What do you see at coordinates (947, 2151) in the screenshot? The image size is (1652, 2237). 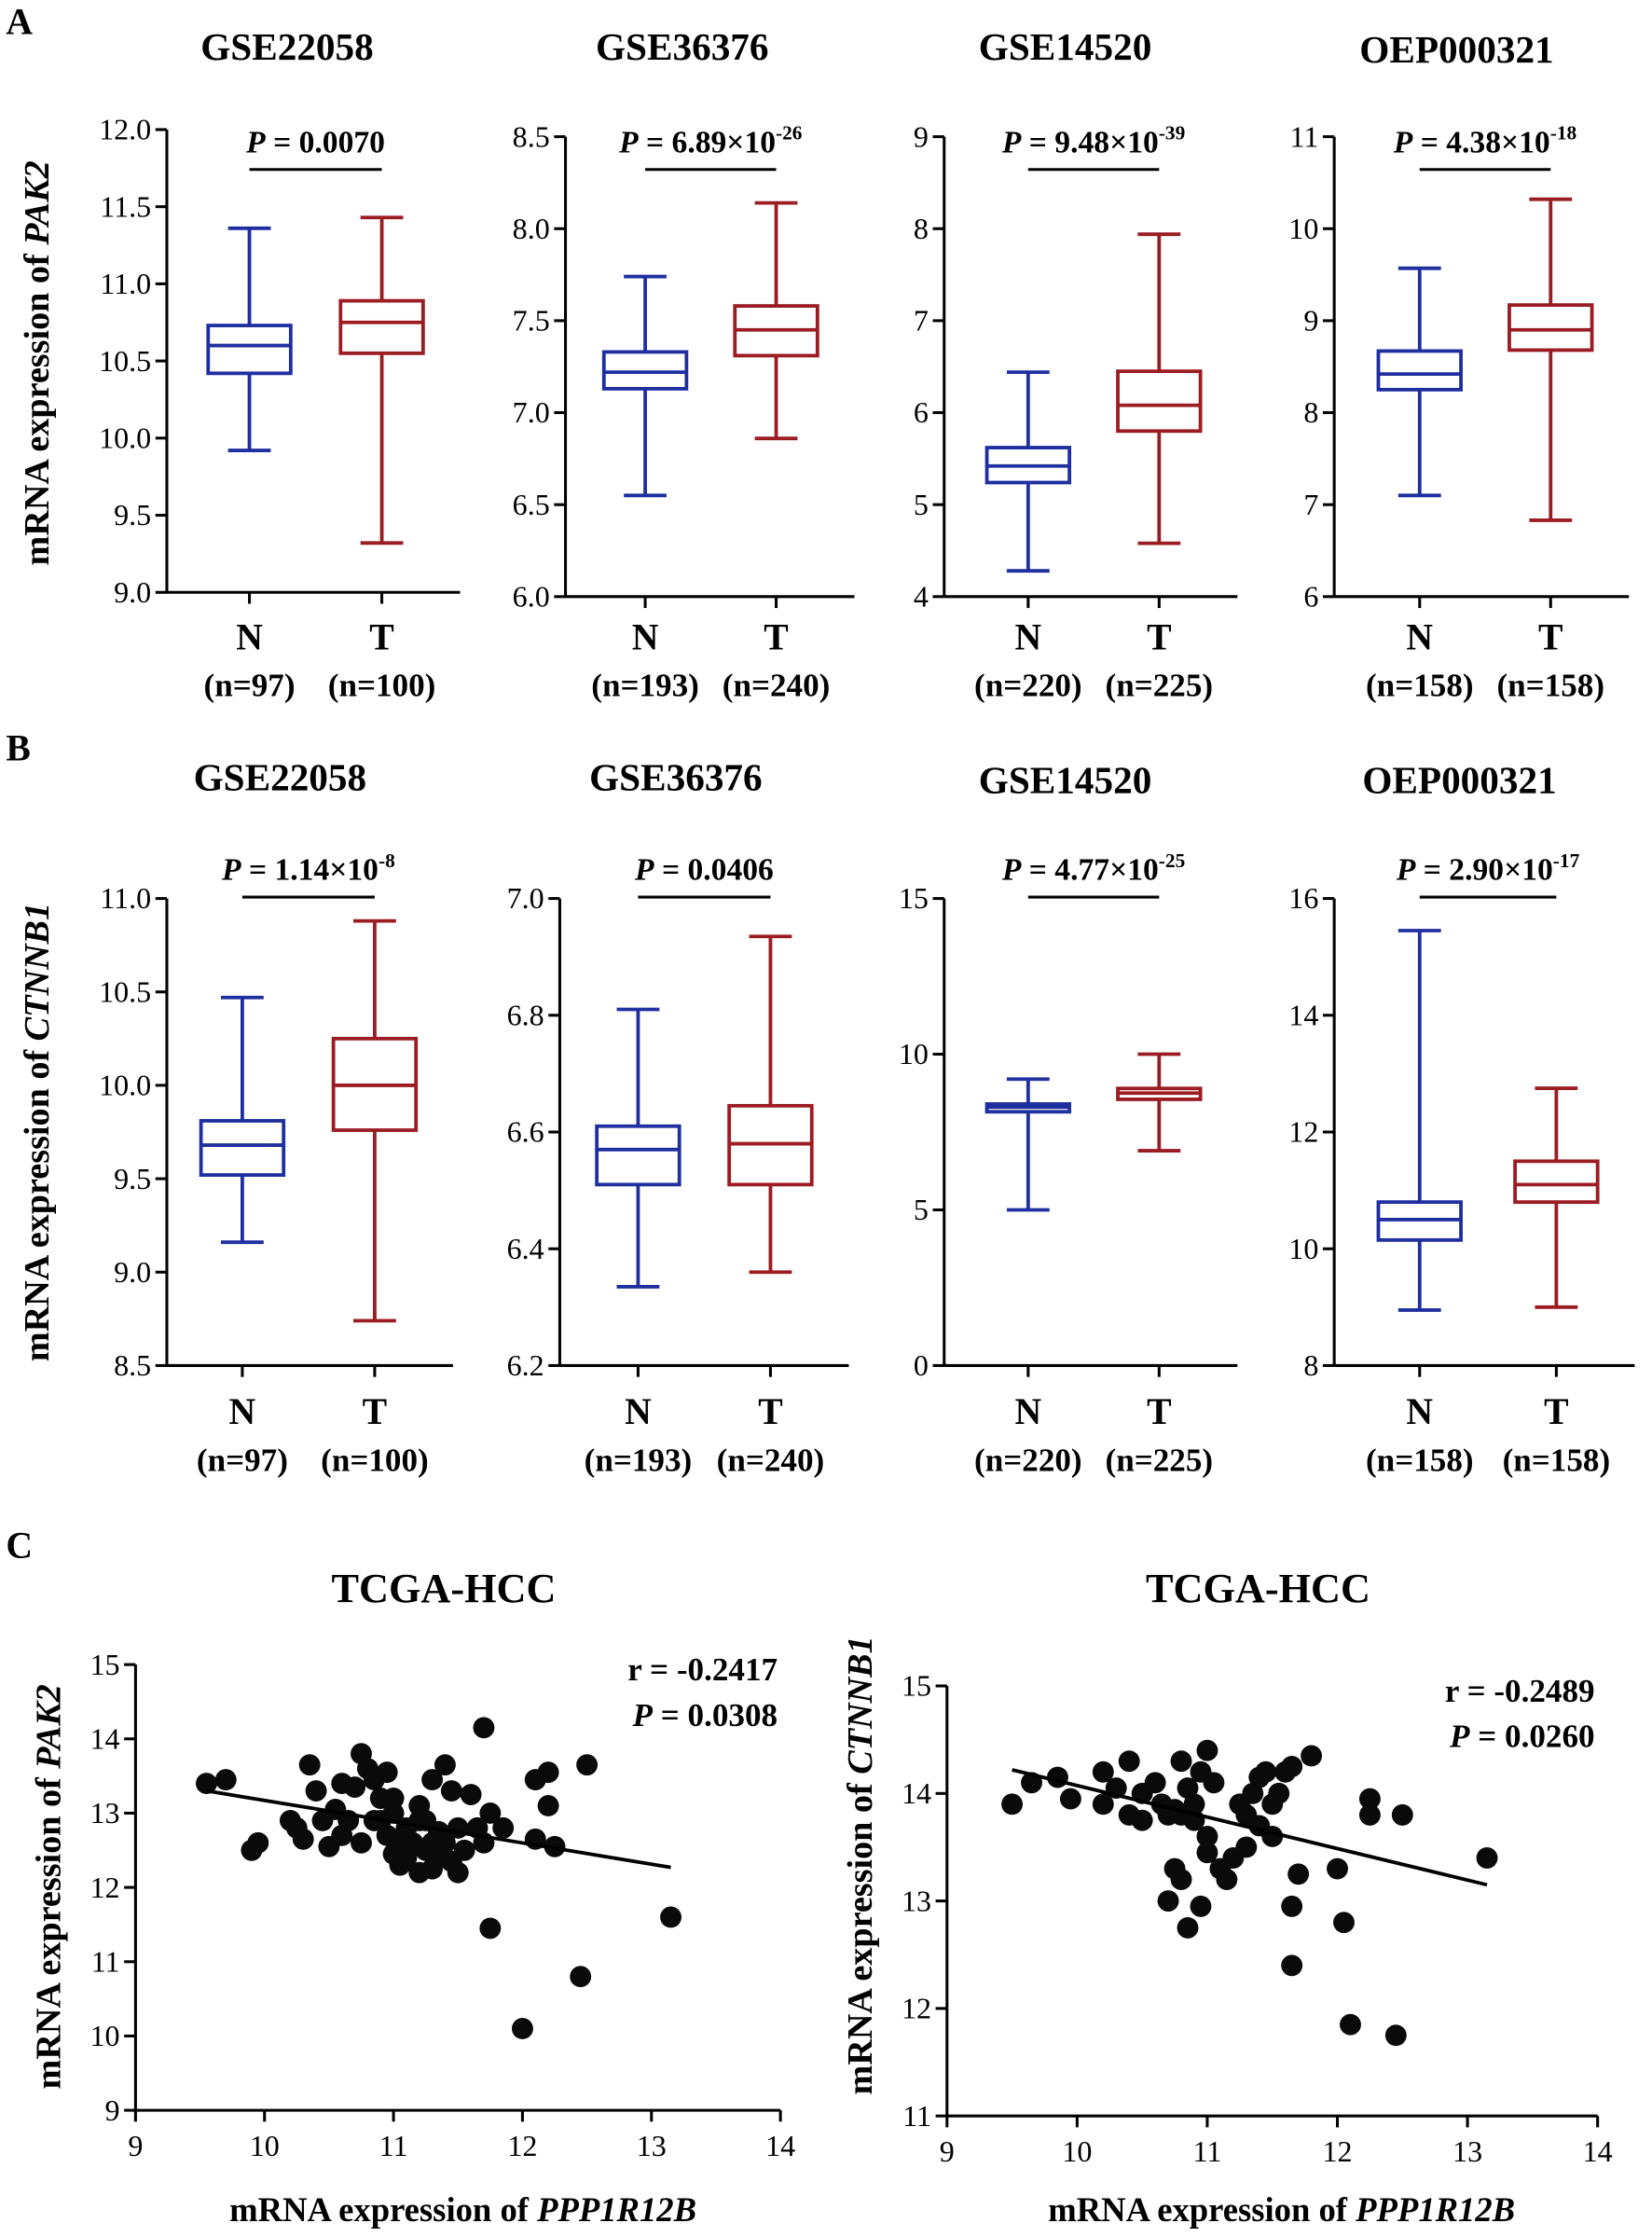 I see `x-tick-label: 9` at bounding box center [947, 2151].